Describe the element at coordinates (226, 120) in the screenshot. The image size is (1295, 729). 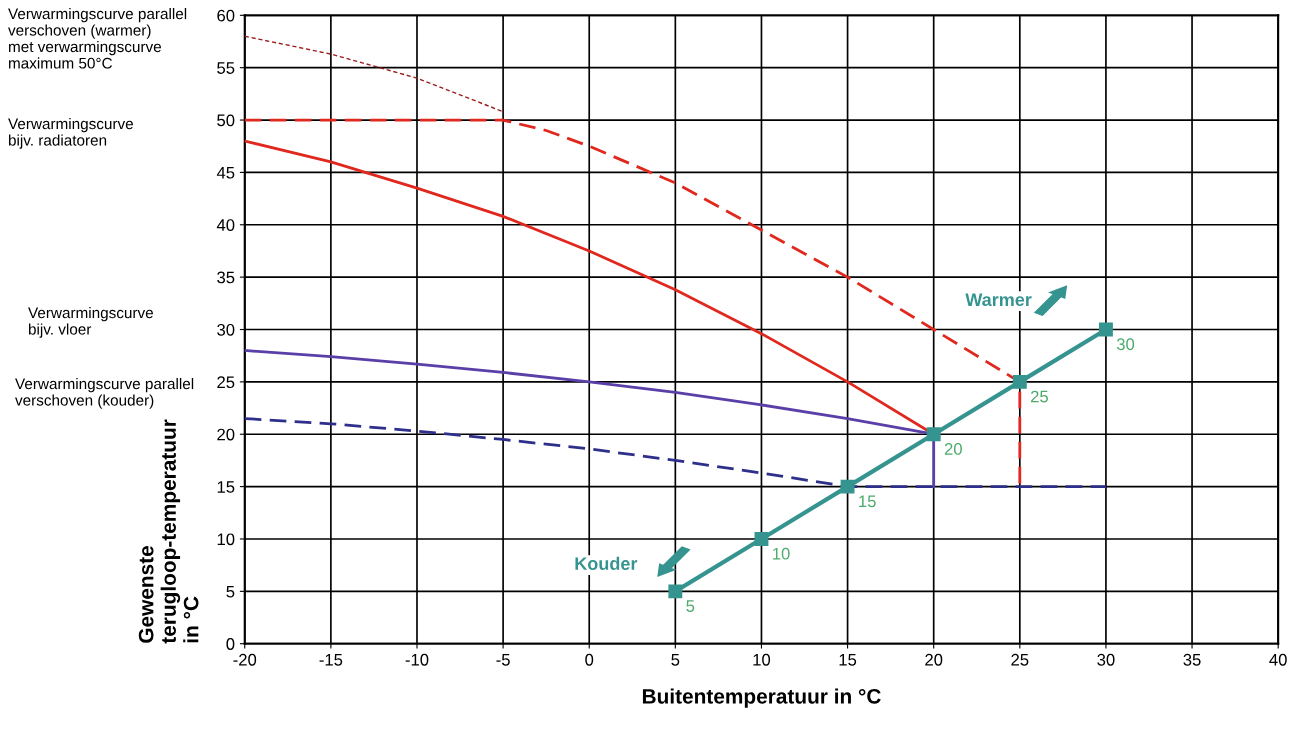
I see `y-tick-label: 50` at that location.